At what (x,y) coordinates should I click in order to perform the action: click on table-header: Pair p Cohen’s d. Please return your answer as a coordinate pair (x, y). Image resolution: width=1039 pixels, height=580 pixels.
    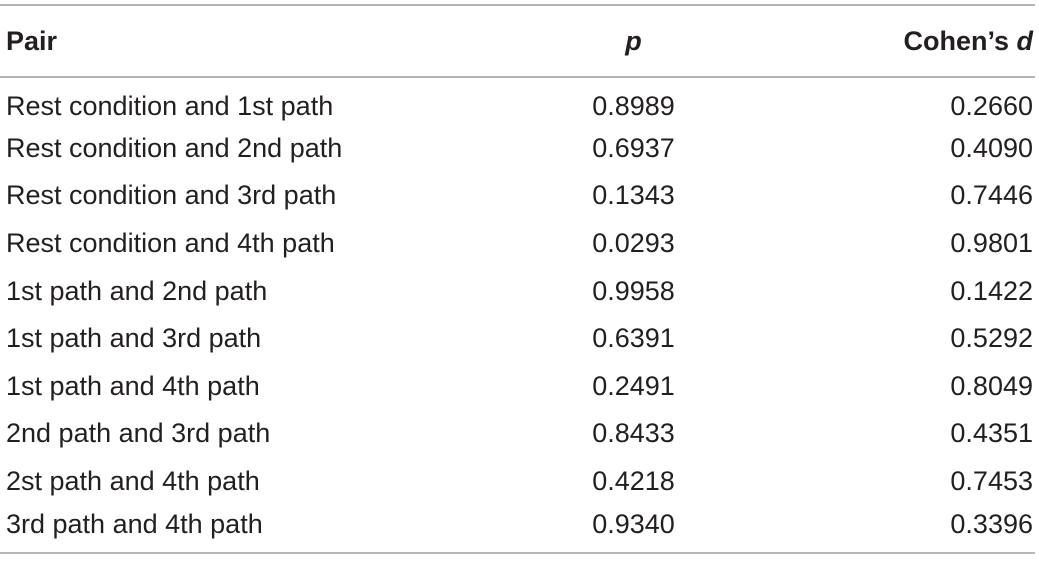
    Looking at the image, I should click on (517, 41).